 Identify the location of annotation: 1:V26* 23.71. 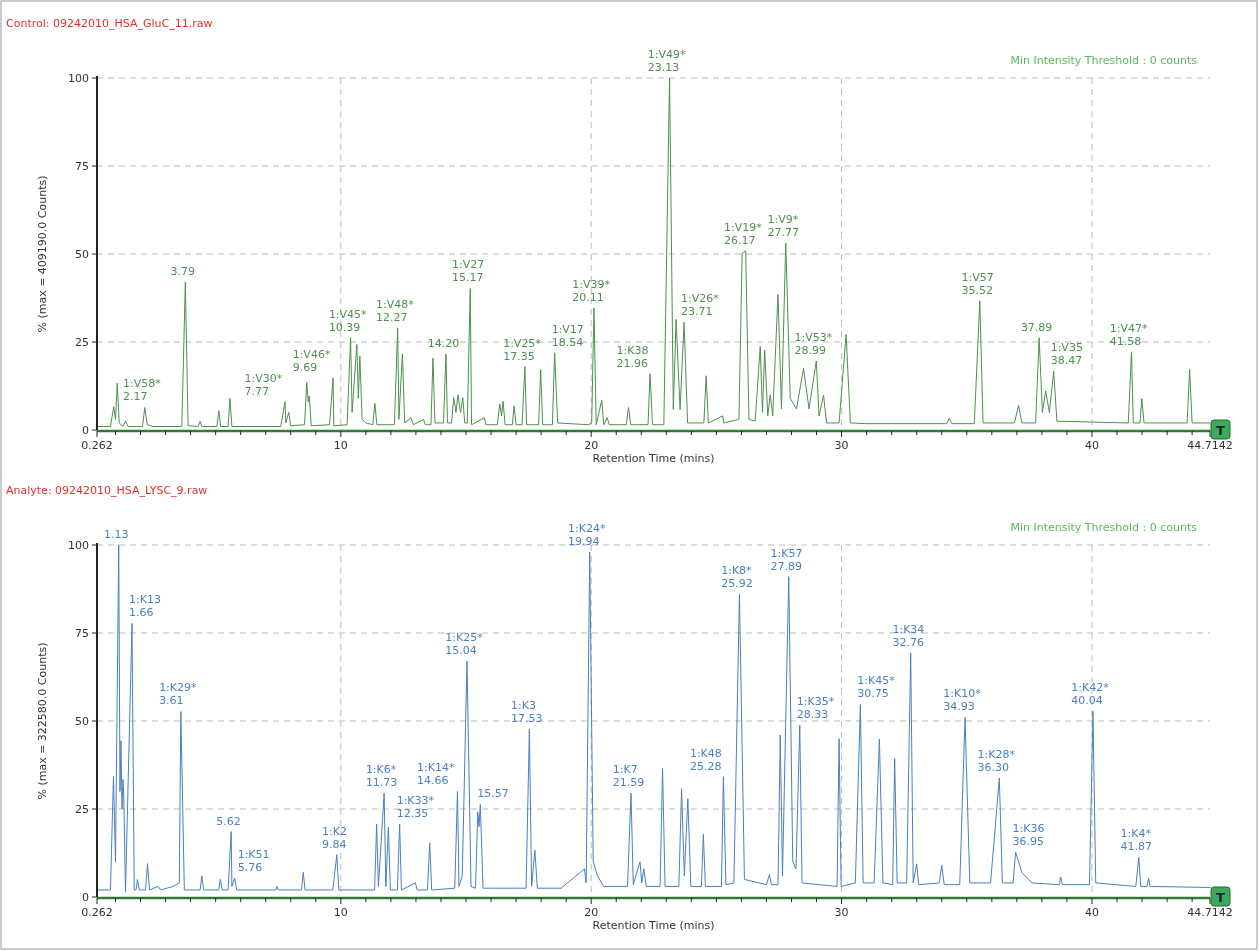
(700, 305).